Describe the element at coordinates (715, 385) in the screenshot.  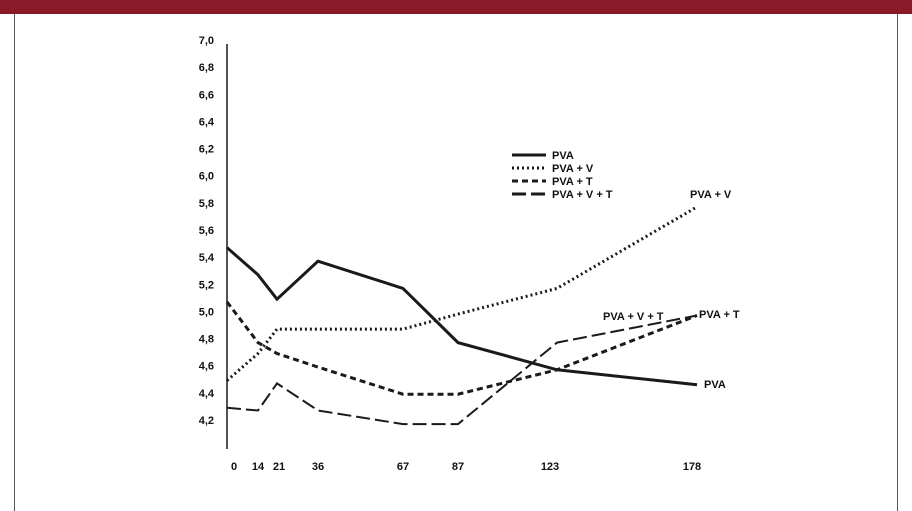
I see `series-end-label: PVA` at that location.